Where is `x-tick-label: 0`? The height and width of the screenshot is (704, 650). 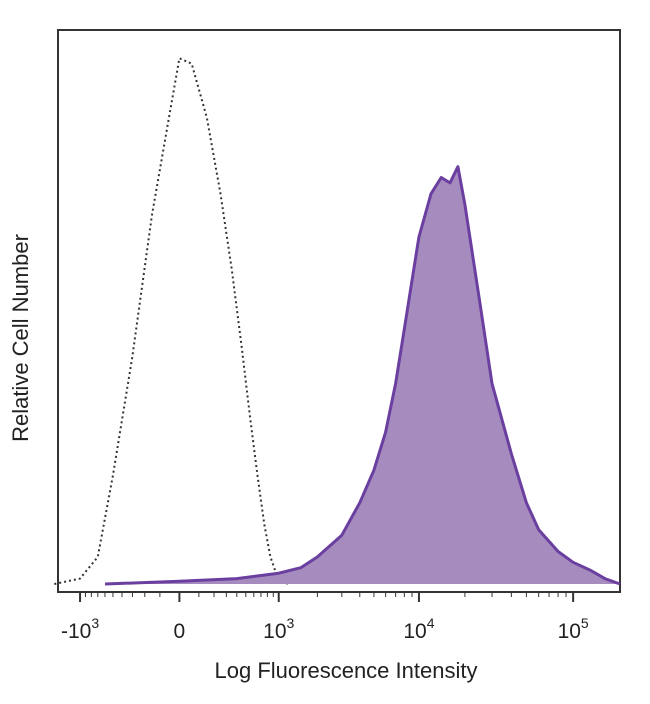 x-tick-label: 0 is located at coordinates (180, 631).